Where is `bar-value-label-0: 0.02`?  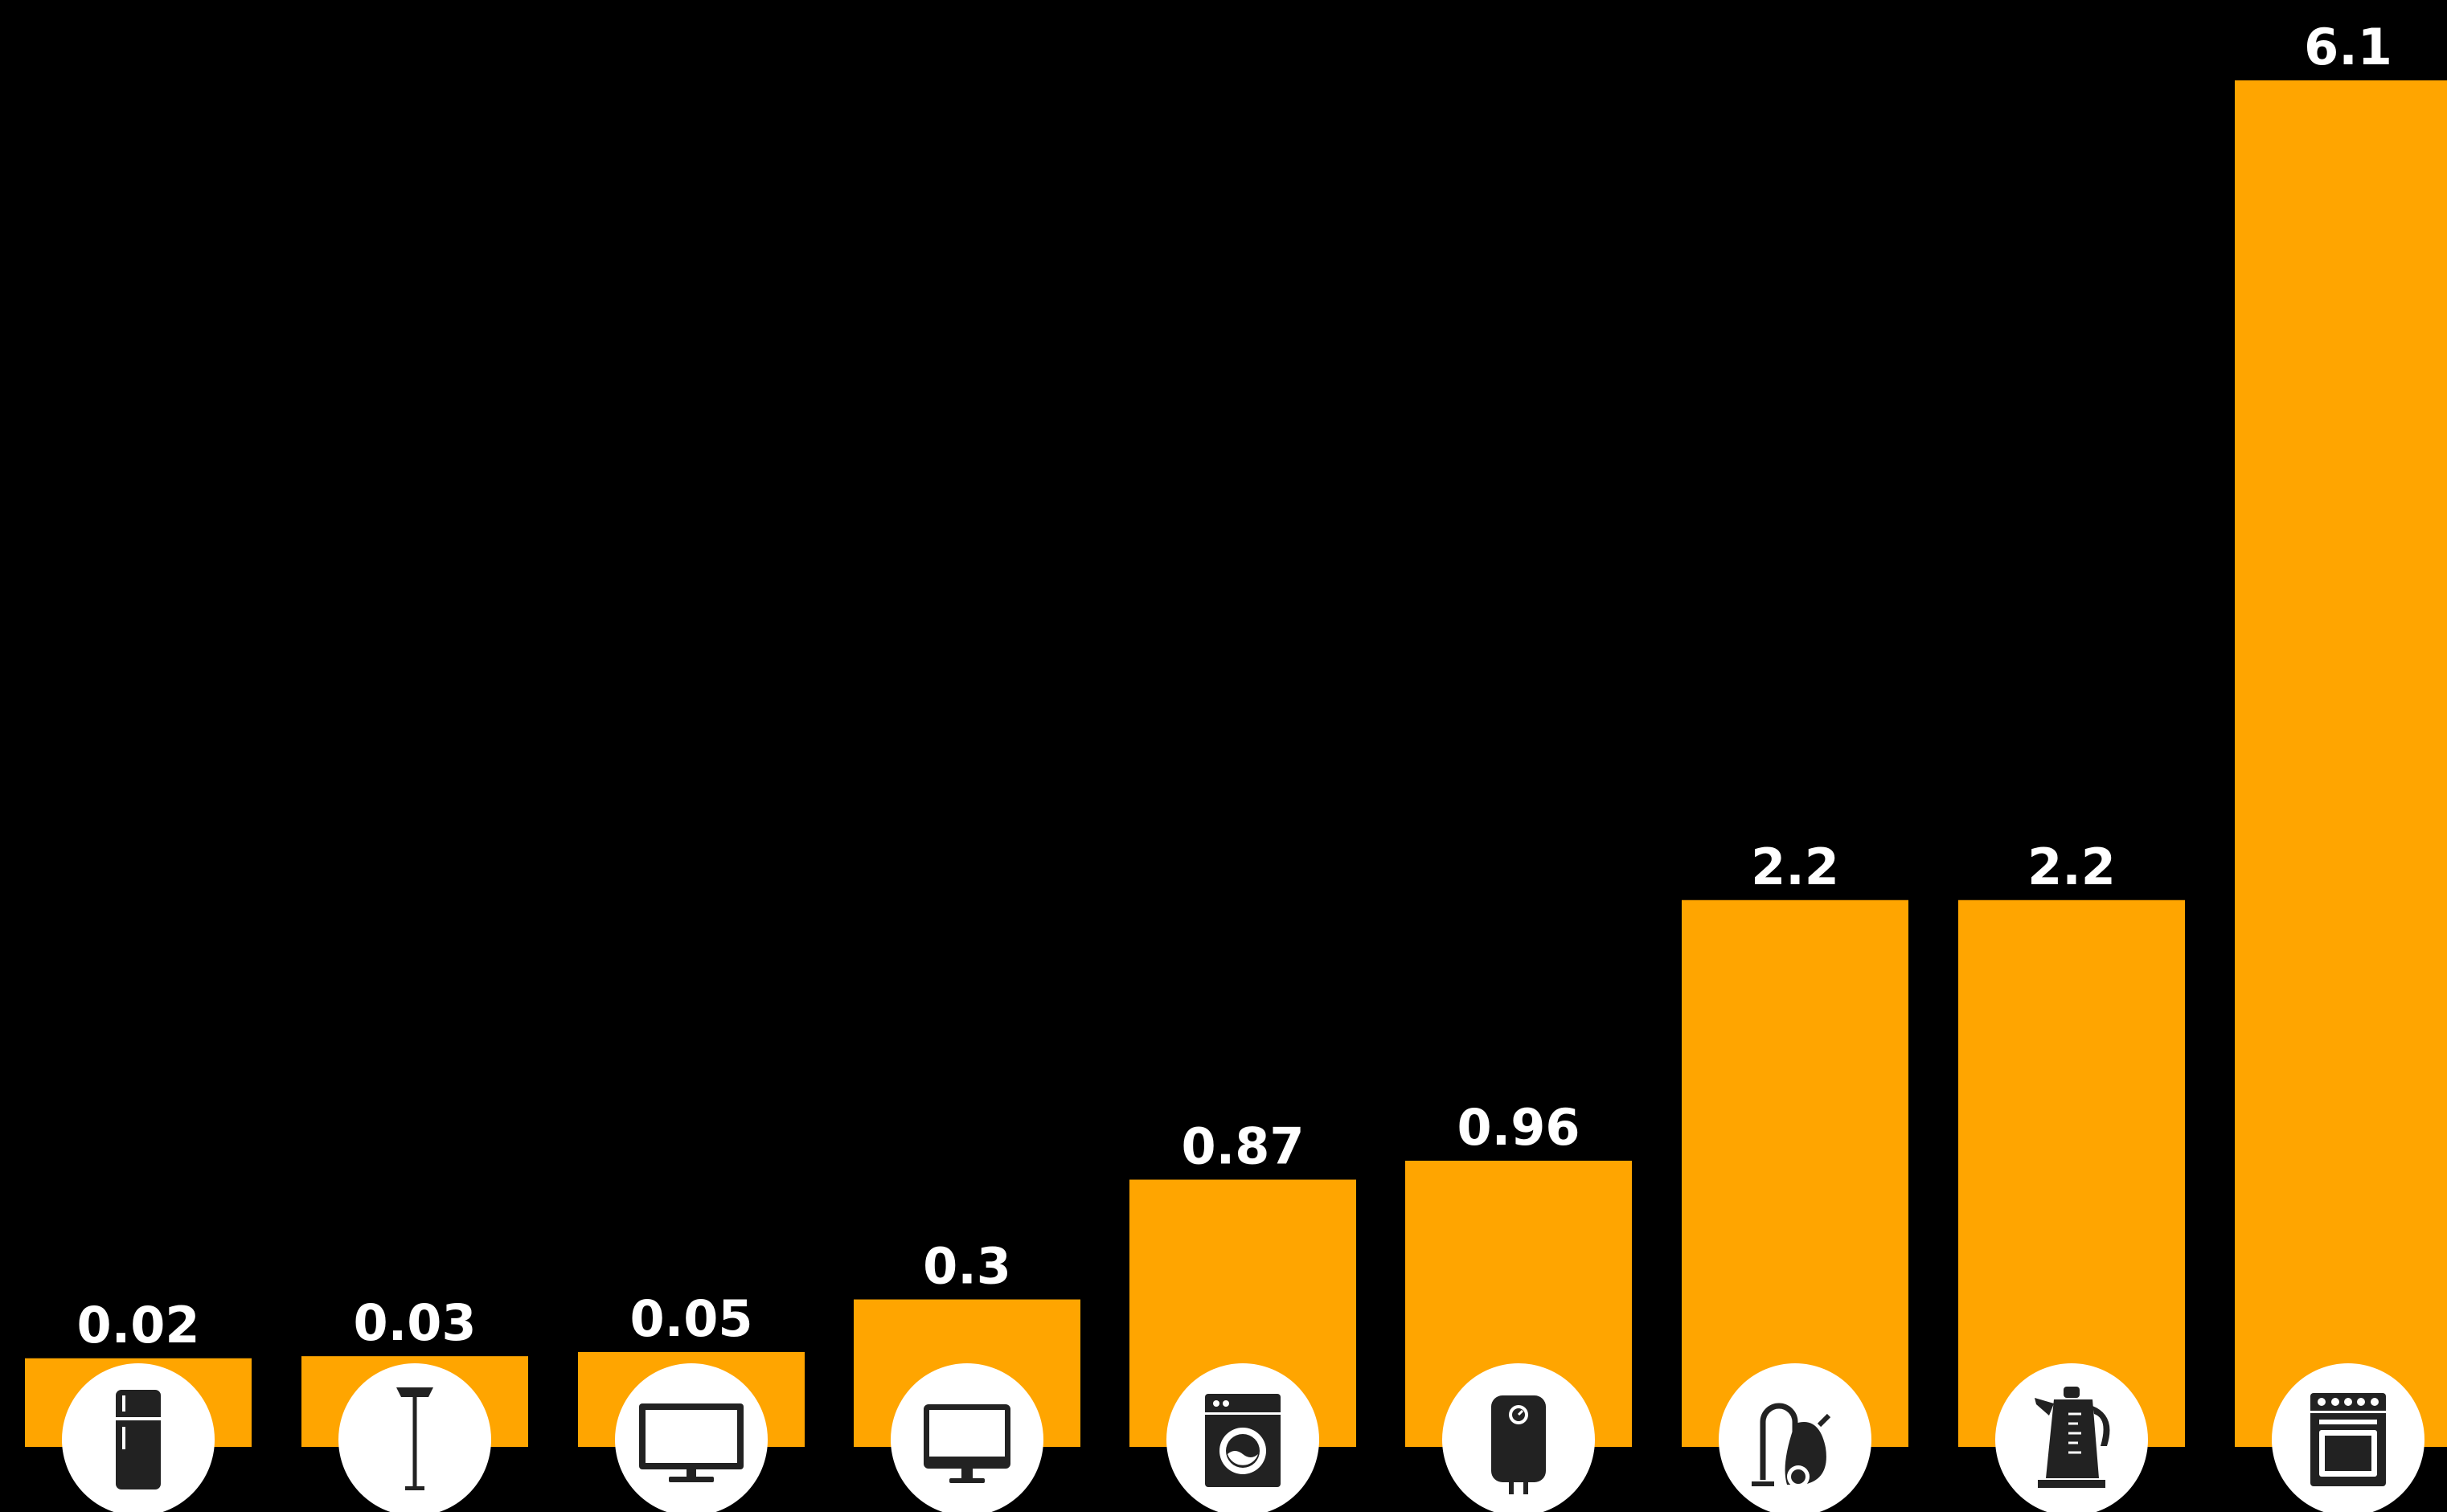 bar-value-label-0: 0.02 is located at coordinates (138, 1325).